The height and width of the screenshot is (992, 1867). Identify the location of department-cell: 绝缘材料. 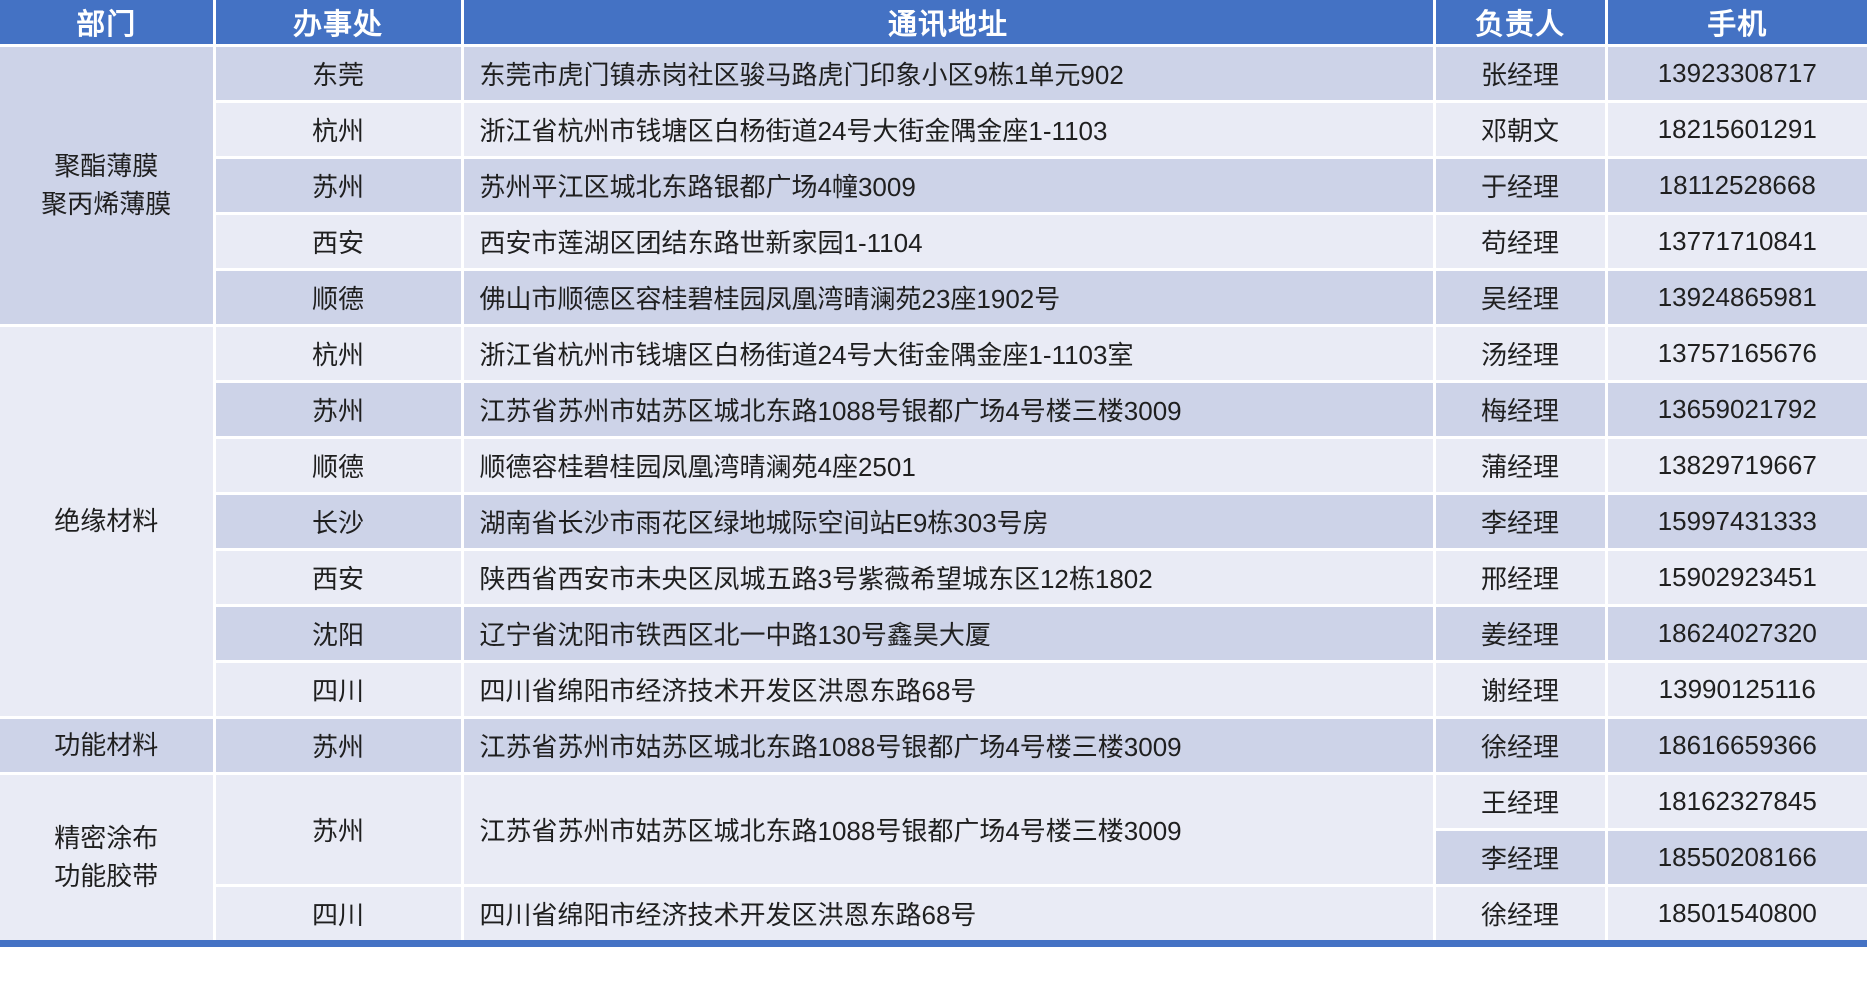
(108, 521).